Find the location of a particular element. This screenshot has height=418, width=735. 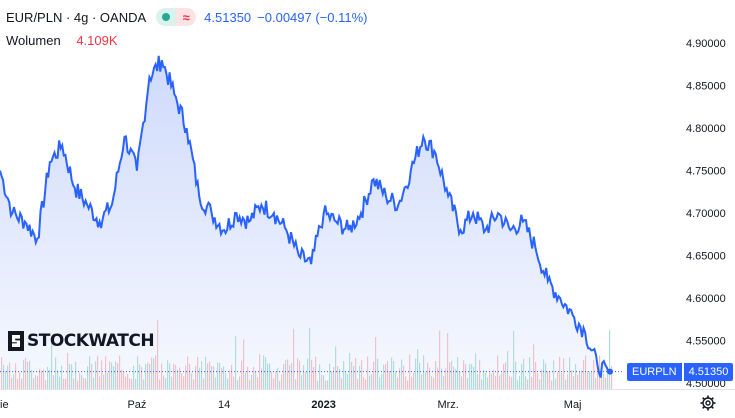

x-tick-label: ie is located at coordinates (4, 405).